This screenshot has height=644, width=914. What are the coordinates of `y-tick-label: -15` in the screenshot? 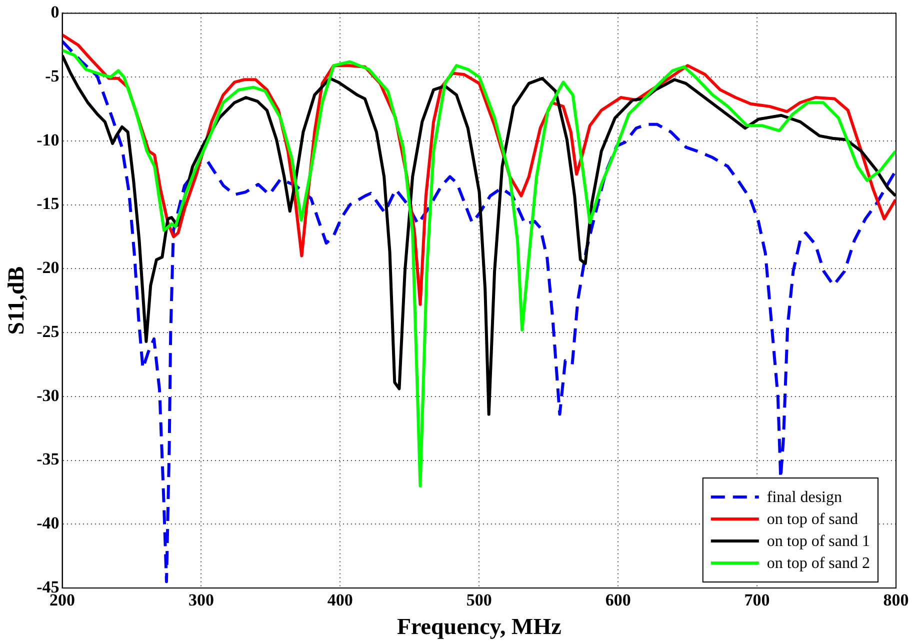 It's located at (48, 204).